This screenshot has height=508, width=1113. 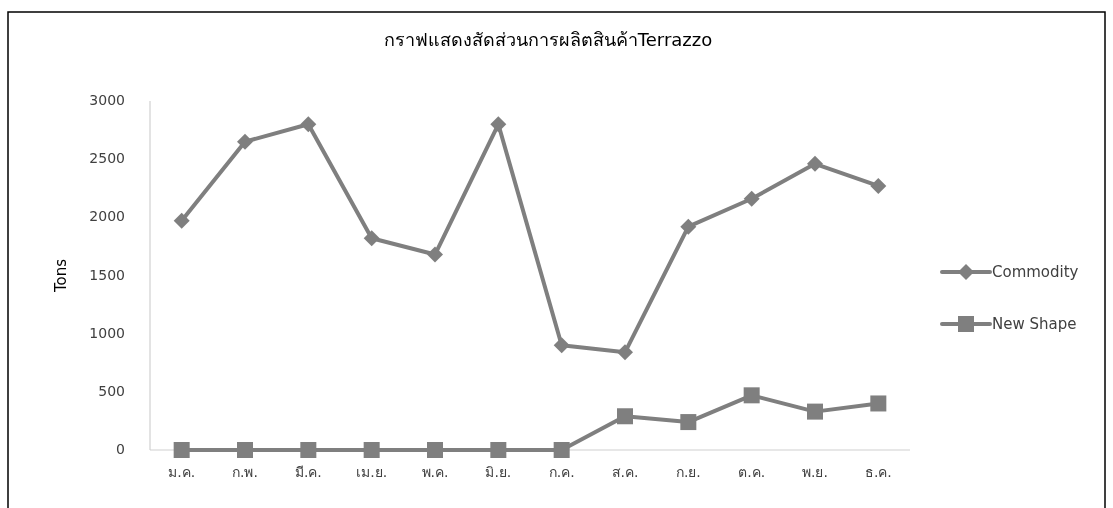 I want to click on legend-label: Commodity, so click(x=1035, y=271).